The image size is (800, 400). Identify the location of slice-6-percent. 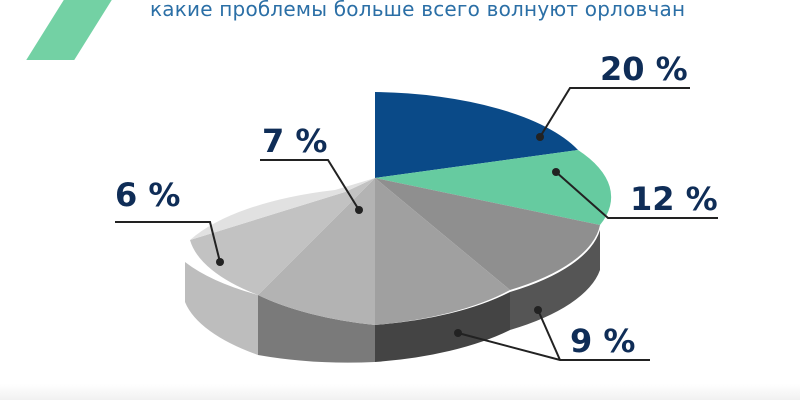
(282, 209).